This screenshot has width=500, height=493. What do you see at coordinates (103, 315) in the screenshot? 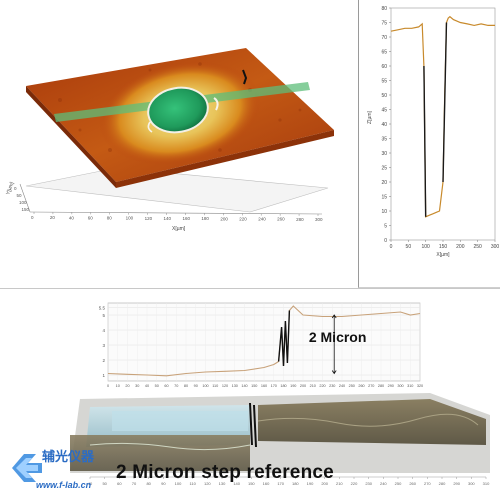
I see `y-tick-label: 5` at bounding box center [103, 315].